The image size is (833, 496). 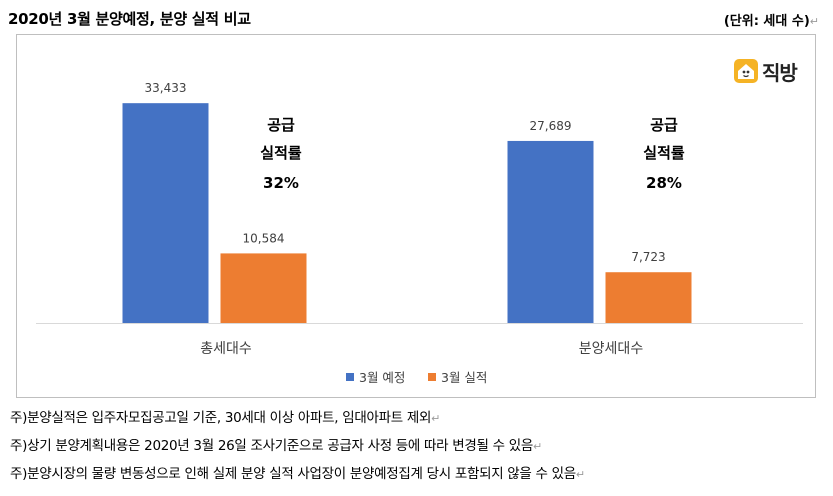 What do you see at coordinates (664, 183) in the screenshot?
I see `annotation-2-line-3: 28%` at bounding box center [664, 183].